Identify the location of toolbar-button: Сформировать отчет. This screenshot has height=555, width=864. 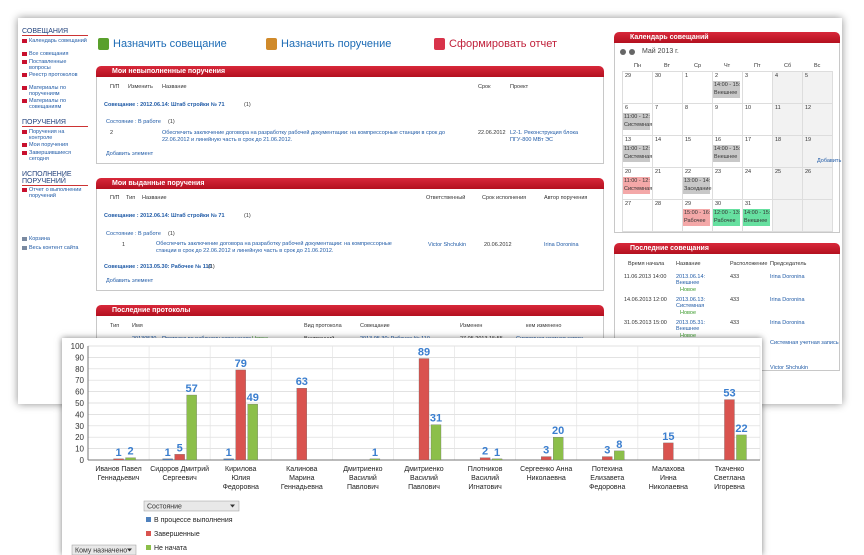
(503, 44).